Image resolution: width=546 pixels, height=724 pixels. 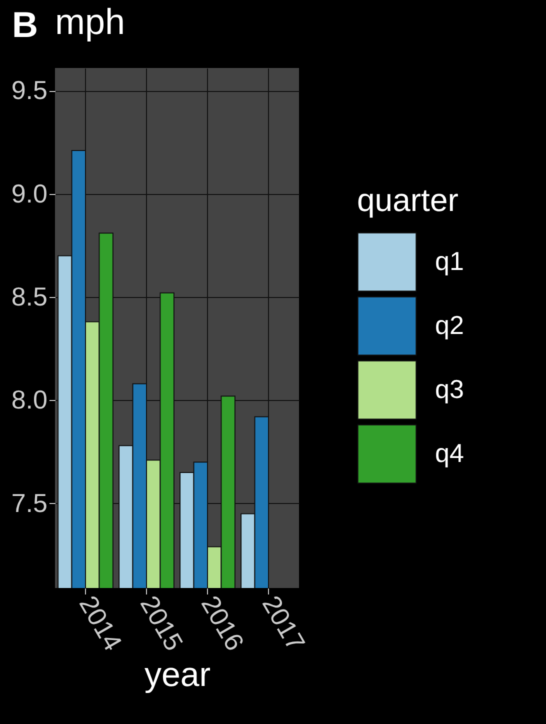 What do you see at coordinates (29, 503) in the screenshot?
I see `y-tick-label: 7.5` at bounding box center [29, 503].